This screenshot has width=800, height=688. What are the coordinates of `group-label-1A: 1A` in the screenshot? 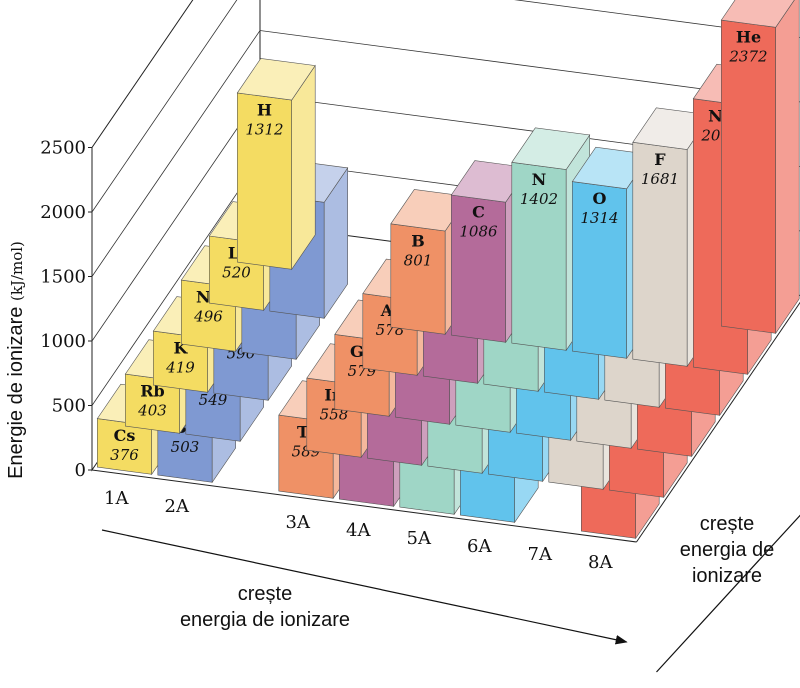 It's located at (116, 498).